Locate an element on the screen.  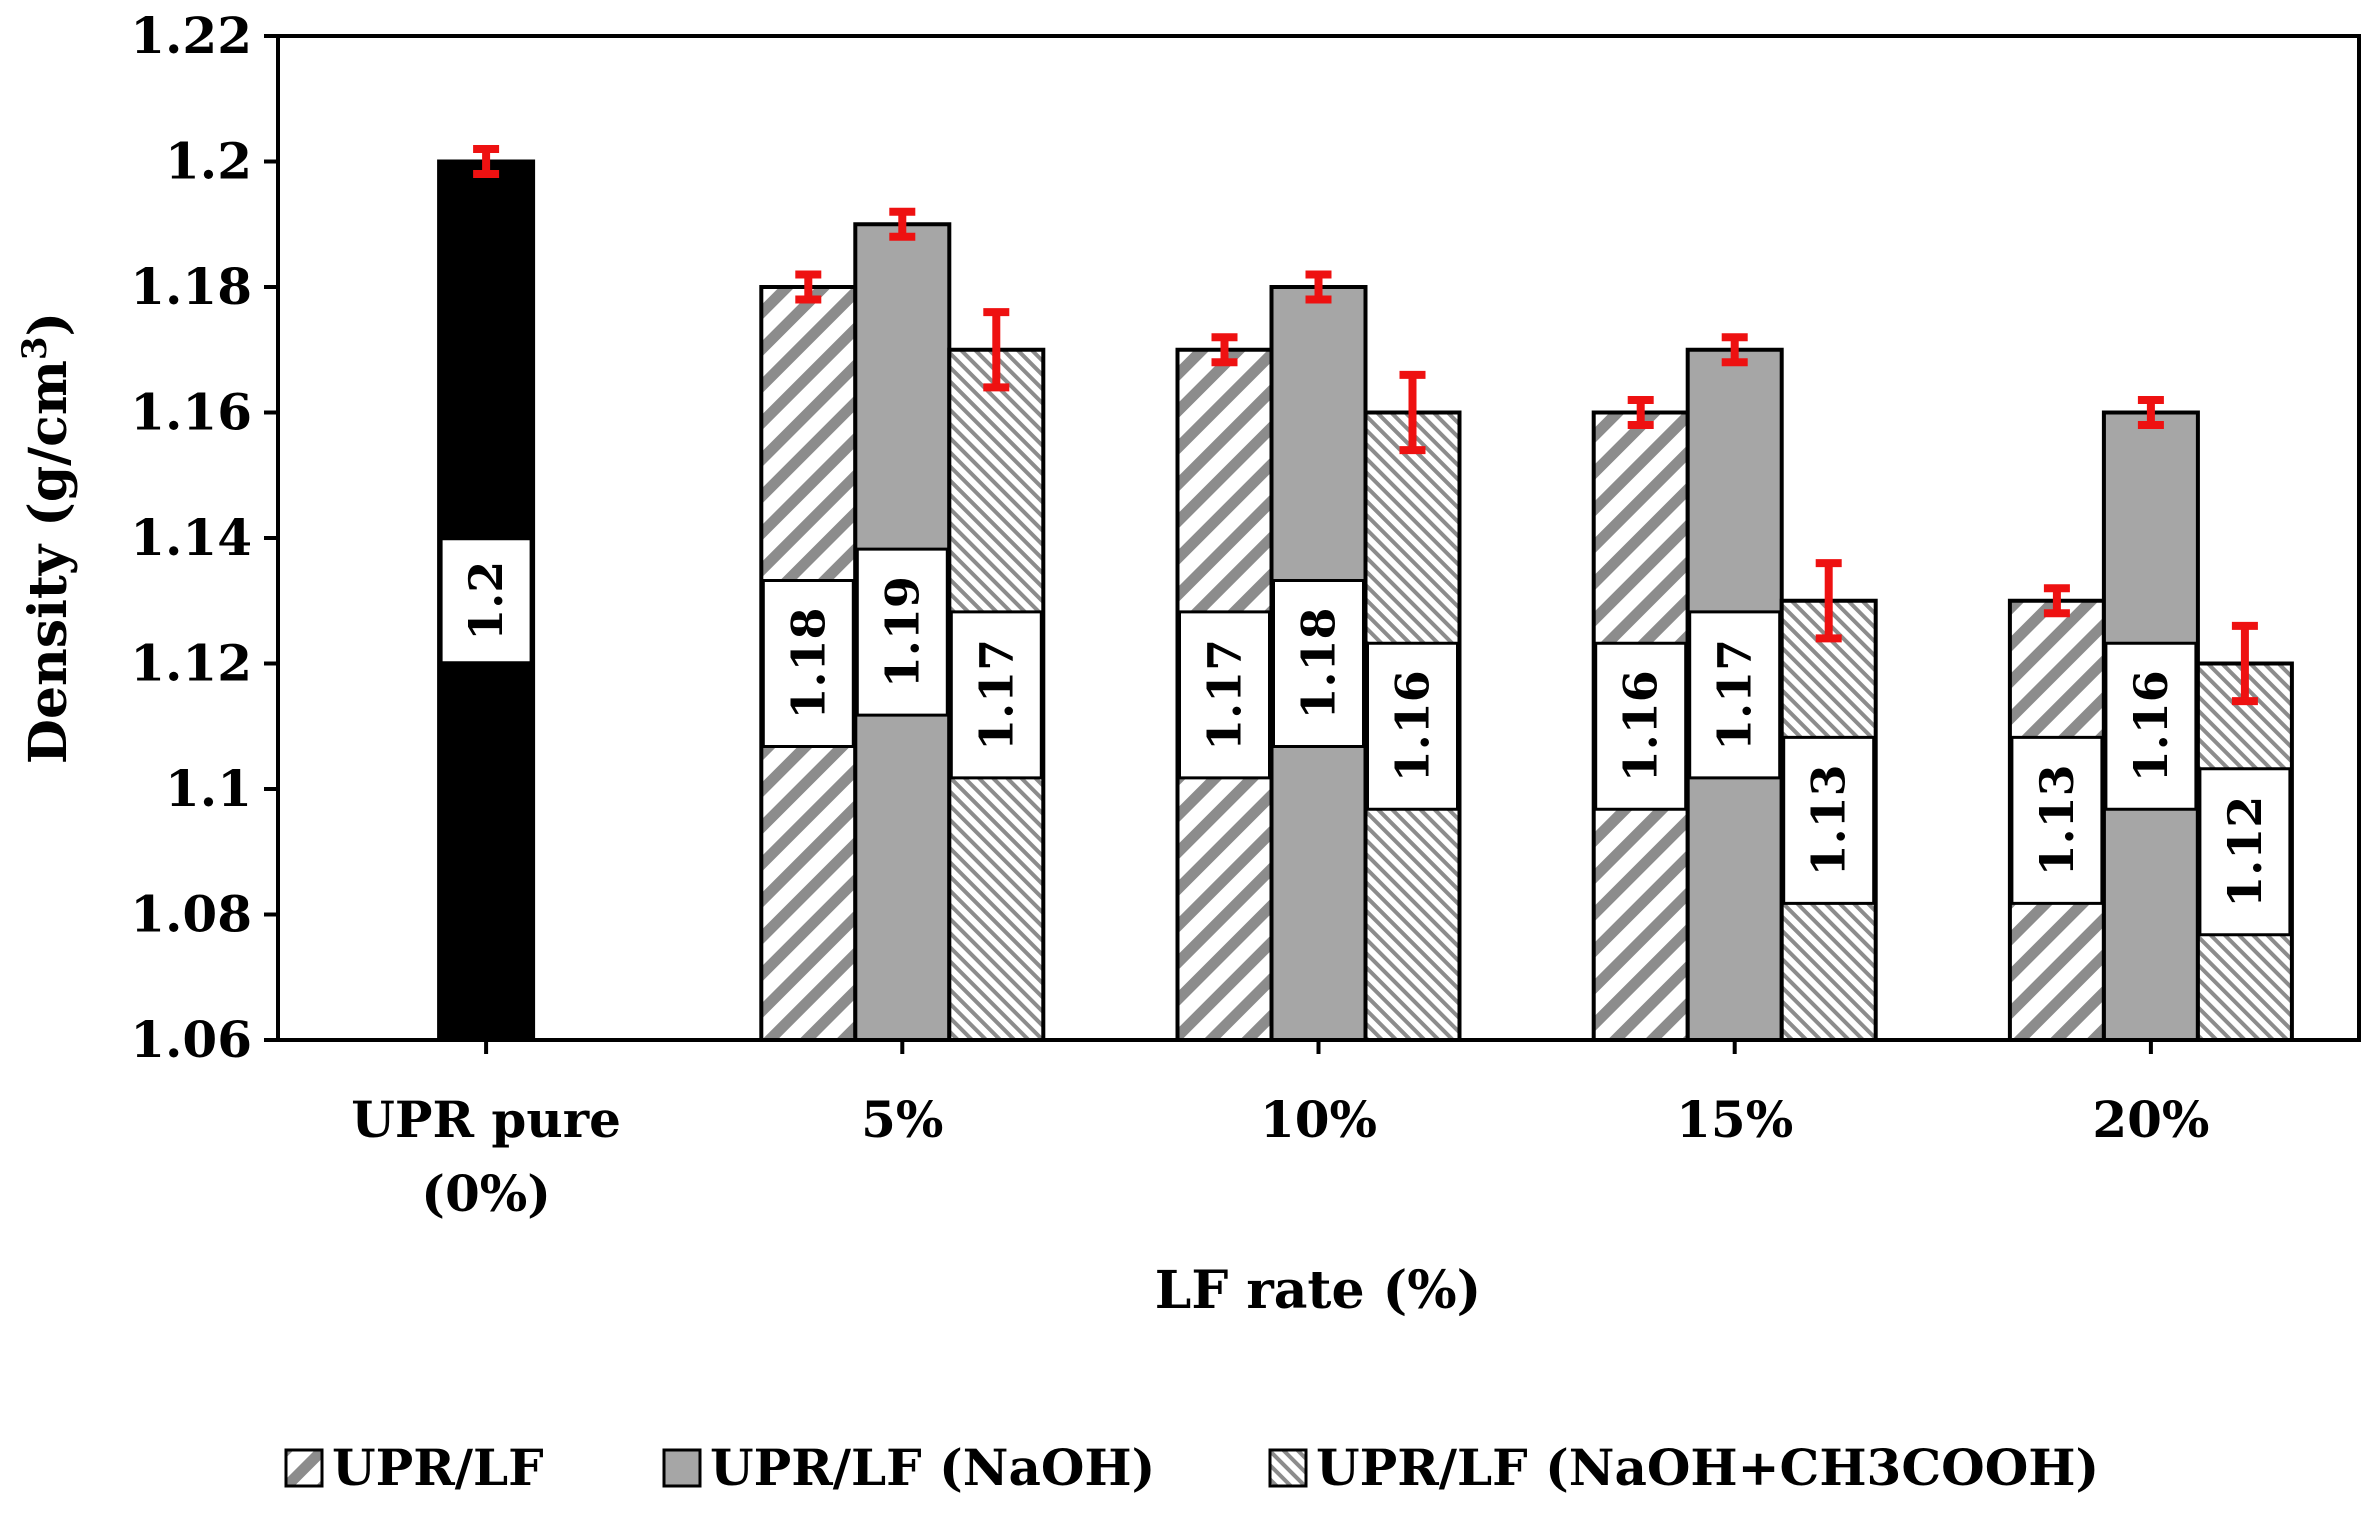
legend-label: UPR/LF (NaOH) is located at coordinates (932, 1467).